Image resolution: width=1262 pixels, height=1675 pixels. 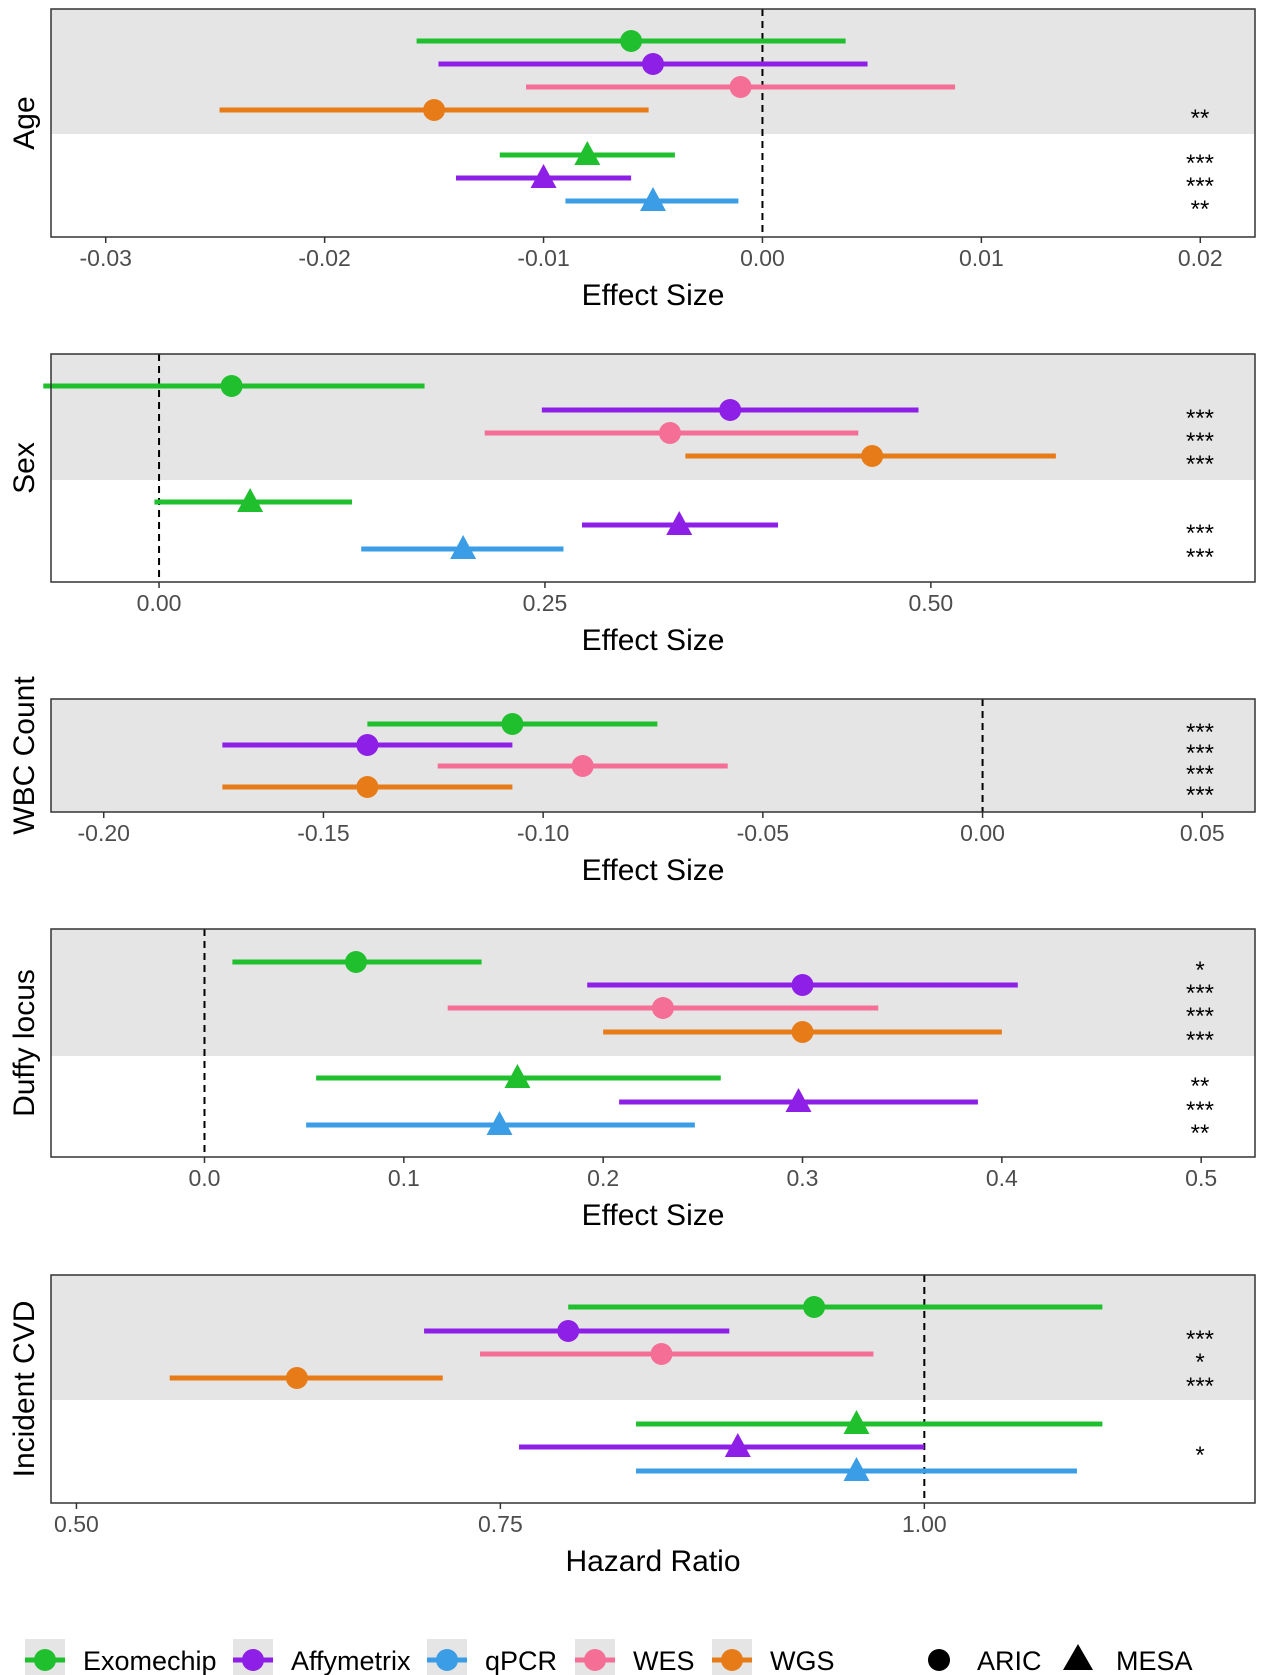 I want to click on legend-circle-icon, so click(x=939, y=1660).